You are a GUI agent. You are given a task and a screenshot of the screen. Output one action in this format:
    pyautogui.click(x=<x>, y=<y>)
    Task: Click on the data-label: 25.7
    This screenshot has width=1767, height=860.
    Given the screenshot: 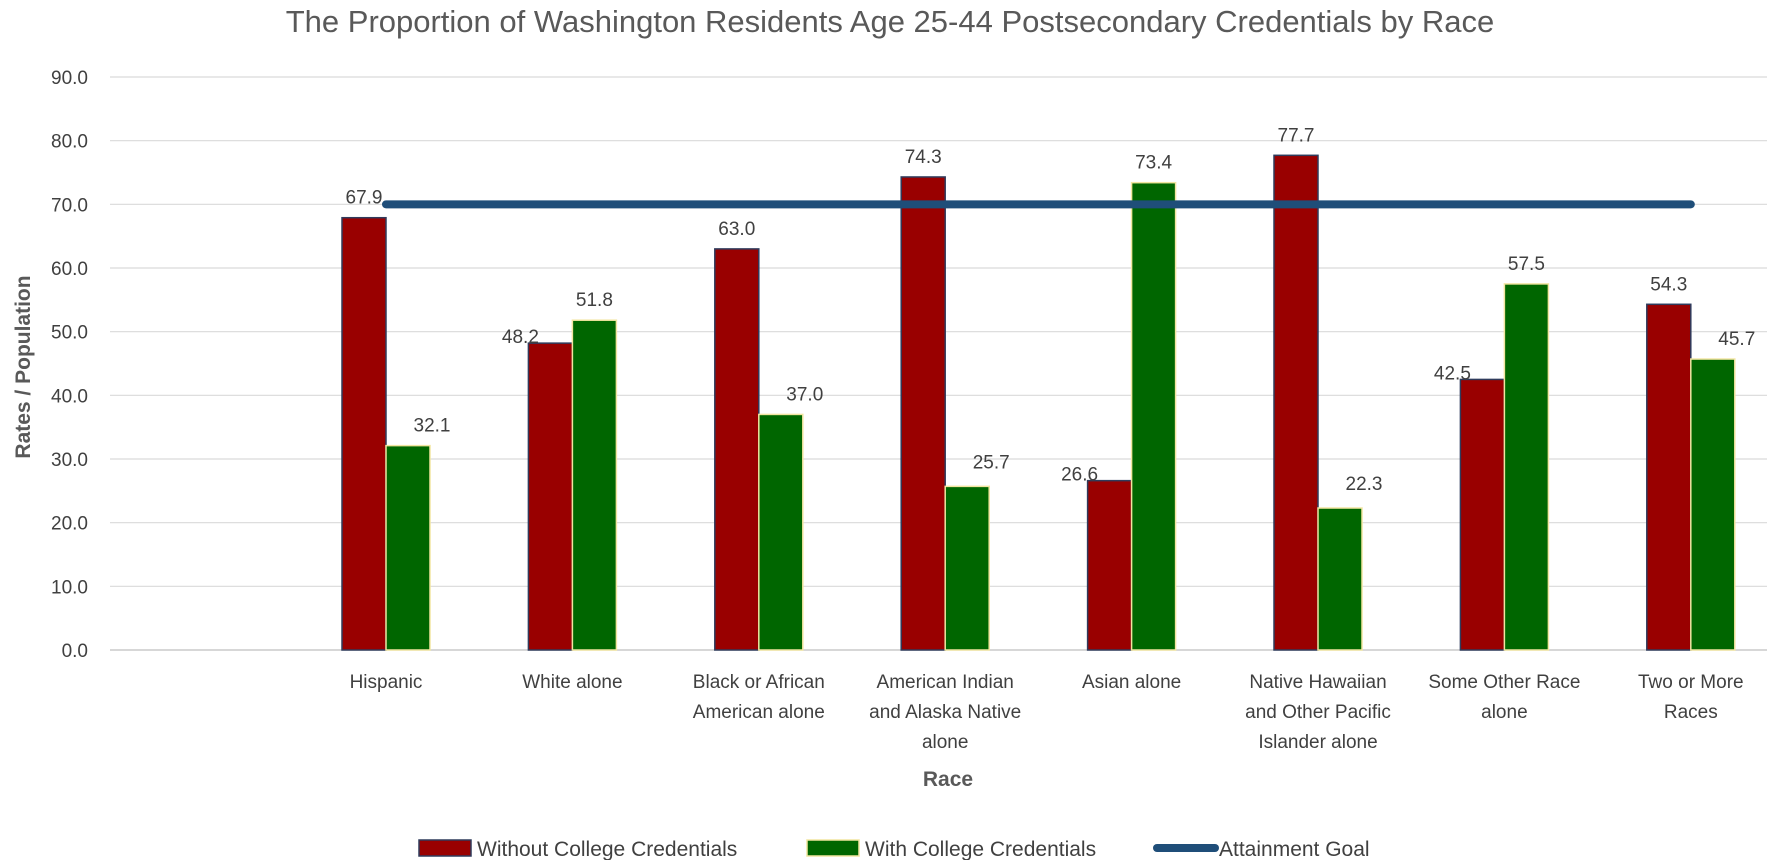 What is the action you would take?
    pyautogui.click(x=991, y=462)
    